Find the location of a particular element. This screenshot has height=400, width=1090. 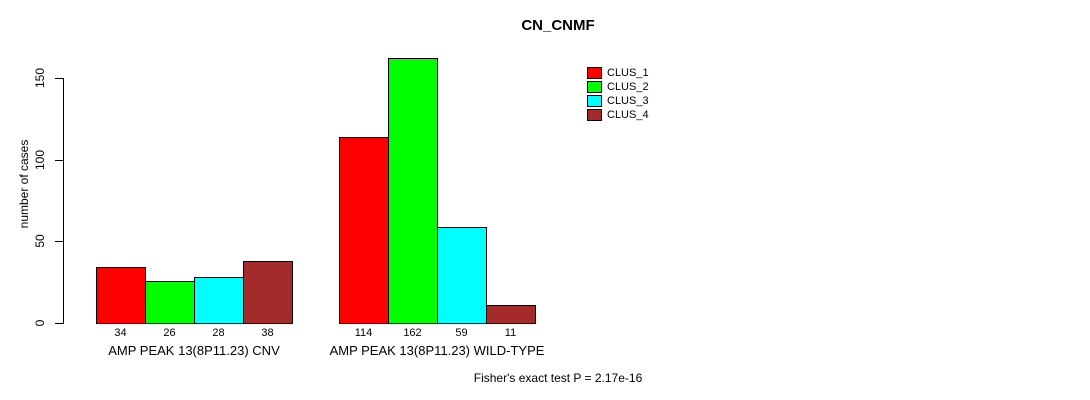

bar-clus_2-group1 is located at coordinates (170, 302).